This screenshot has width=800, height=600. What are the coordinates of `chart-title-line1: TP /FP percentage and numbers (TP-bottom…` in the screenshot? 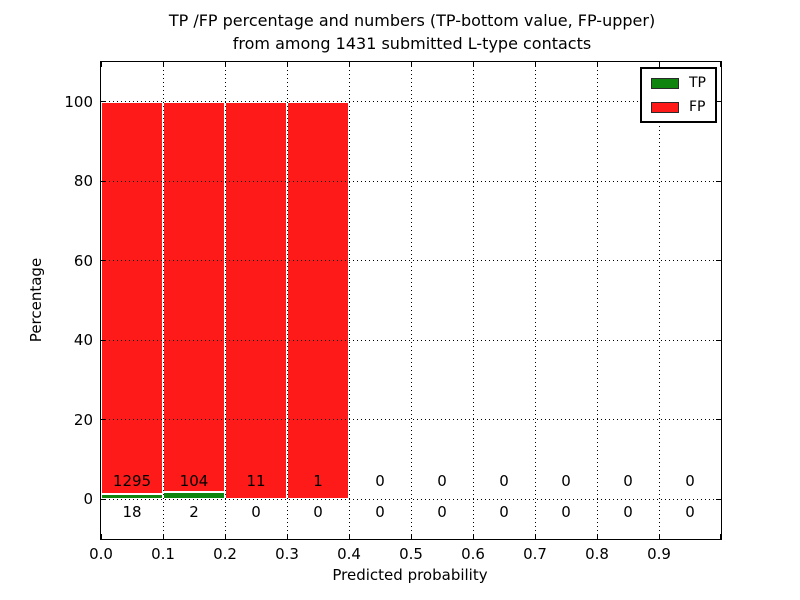 It's located at (412, 20).